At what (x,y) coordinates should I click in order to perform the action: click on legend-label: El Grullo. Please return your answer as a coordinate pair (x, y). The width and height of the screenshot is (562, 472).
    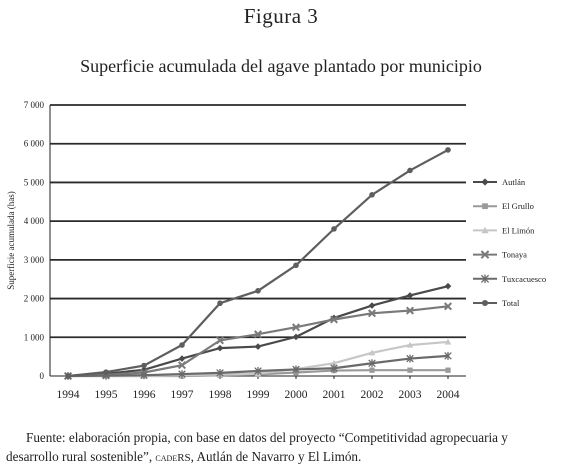
    Looking at the image, I should click on (518, 206).